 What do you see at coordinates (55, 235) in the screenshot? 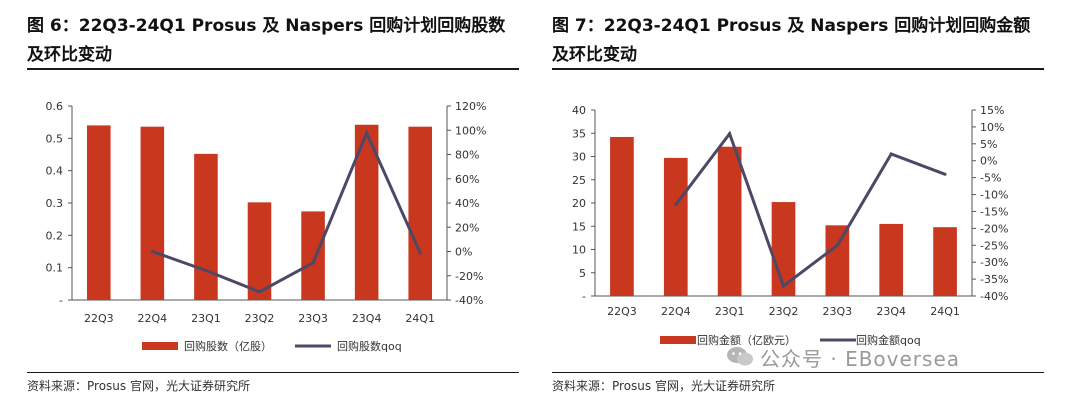
I see `left-tick-label: 0.2` at bounding box center [55, 235].